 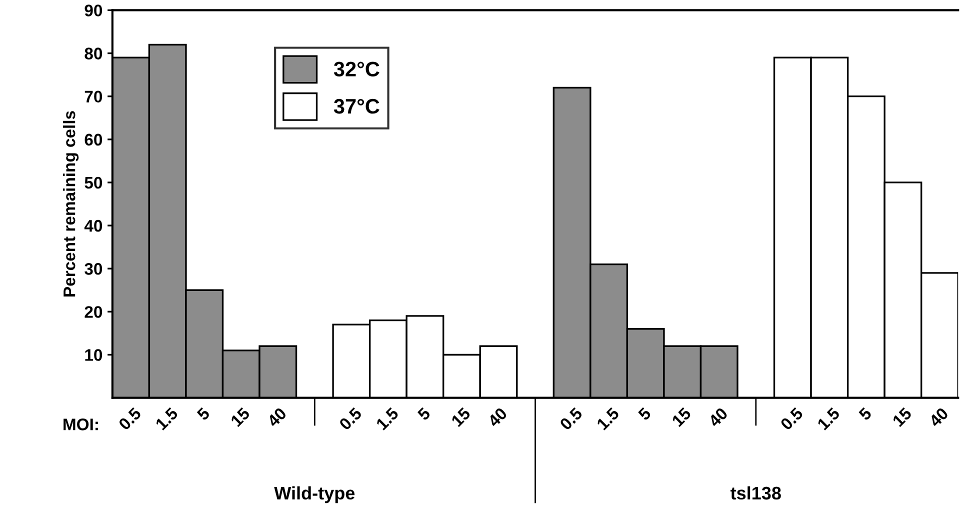 What do you see at coordinates (81, 424) in the screenshot?
I see `text: MOI:` at bounding box center [81, 424].